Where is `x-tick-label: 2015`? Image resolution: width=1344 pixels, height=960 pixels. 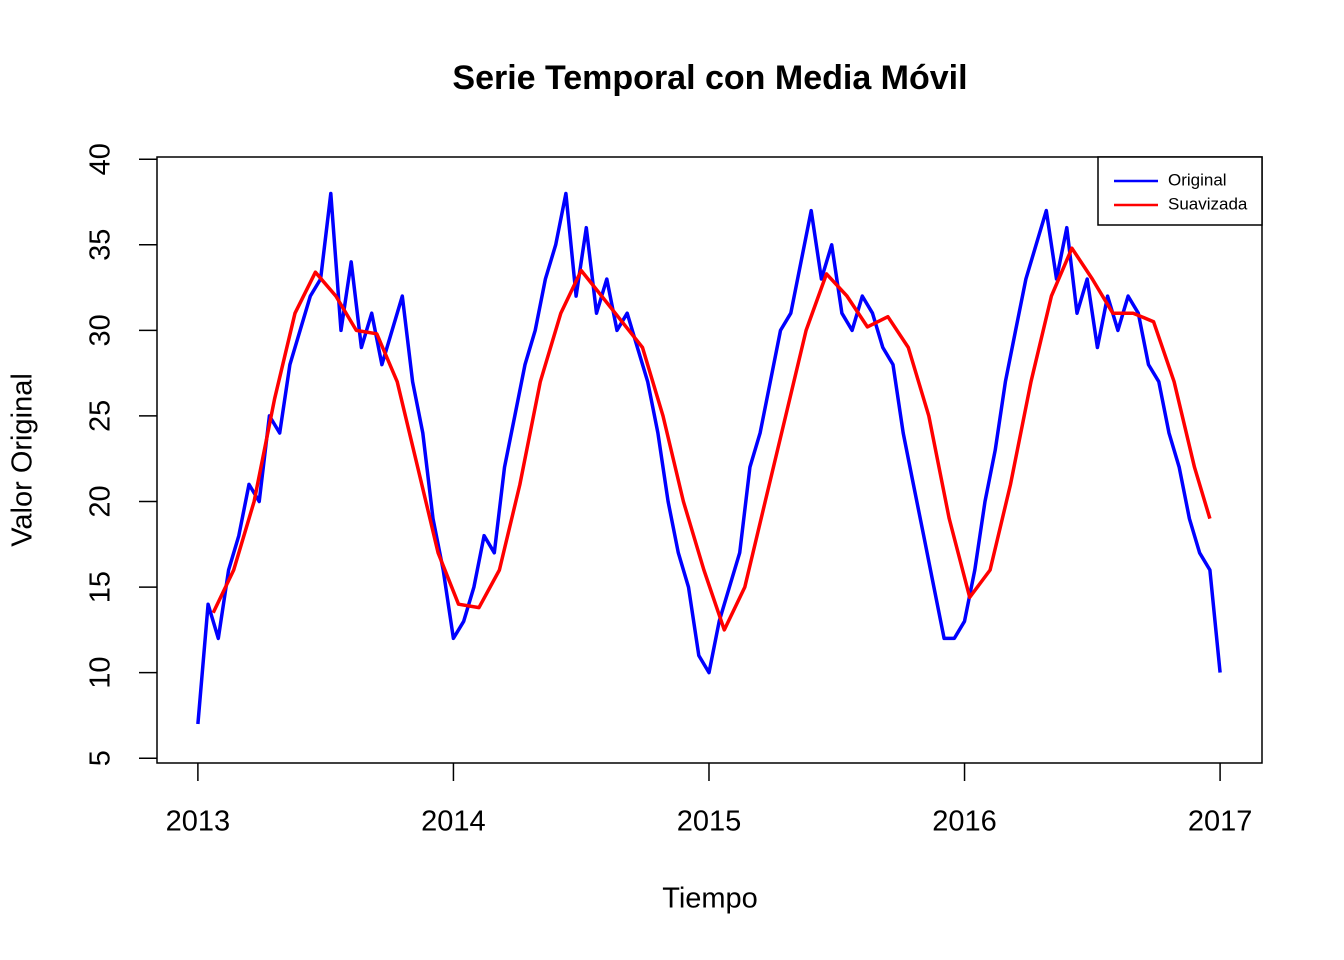 x-tick-label: 2015 is located at coordinates (709, 822).